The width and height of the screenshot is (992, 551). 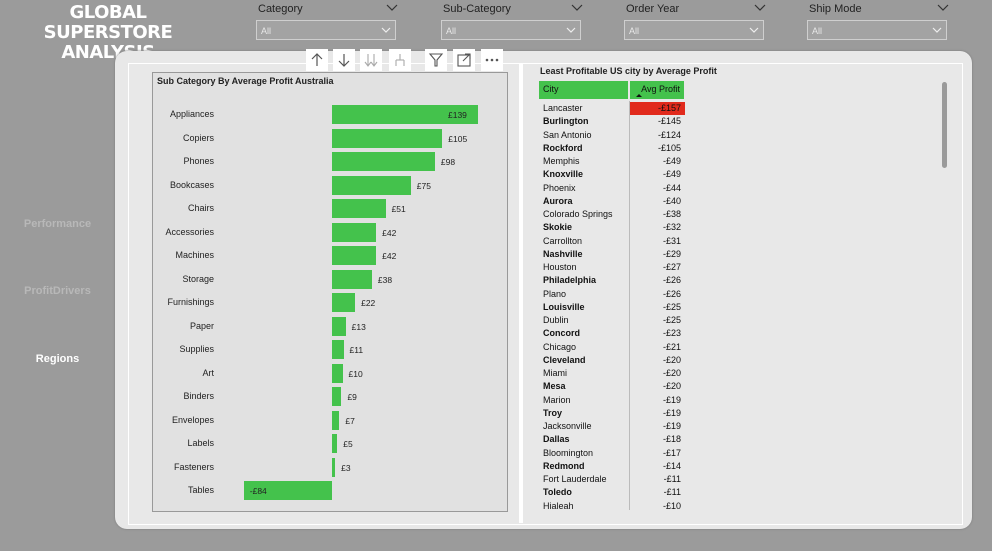 I want to click on drill-down-button, so click(x=344, y=60).